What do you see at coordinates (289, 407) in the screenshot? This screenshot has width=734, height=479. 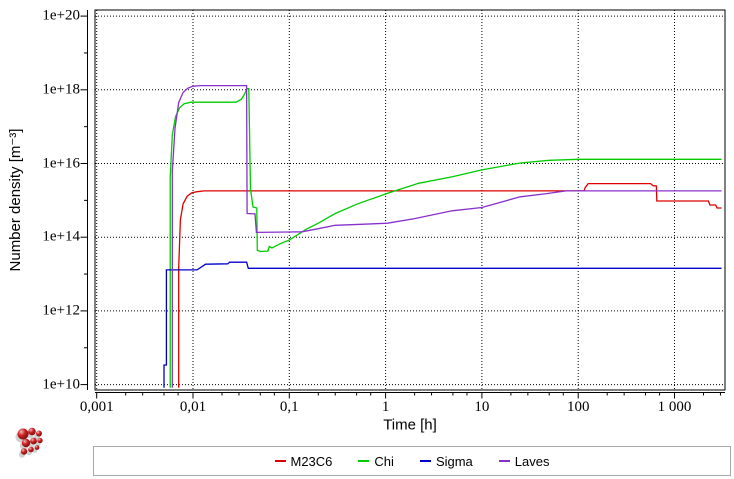 I see `x-tick-label: 0,1` at bounding box center [289, 407].